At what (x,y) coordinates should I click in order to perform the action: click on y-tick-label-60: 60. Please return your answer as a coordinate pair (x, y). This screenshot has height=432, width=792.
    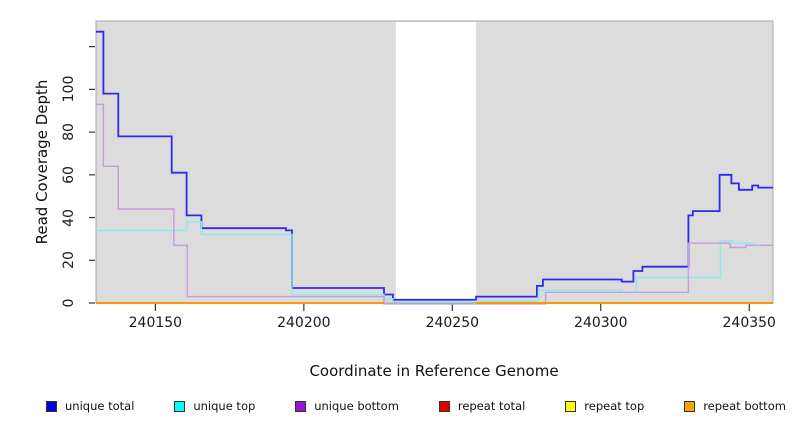
    Looking at the image, I should click on (69, 174).